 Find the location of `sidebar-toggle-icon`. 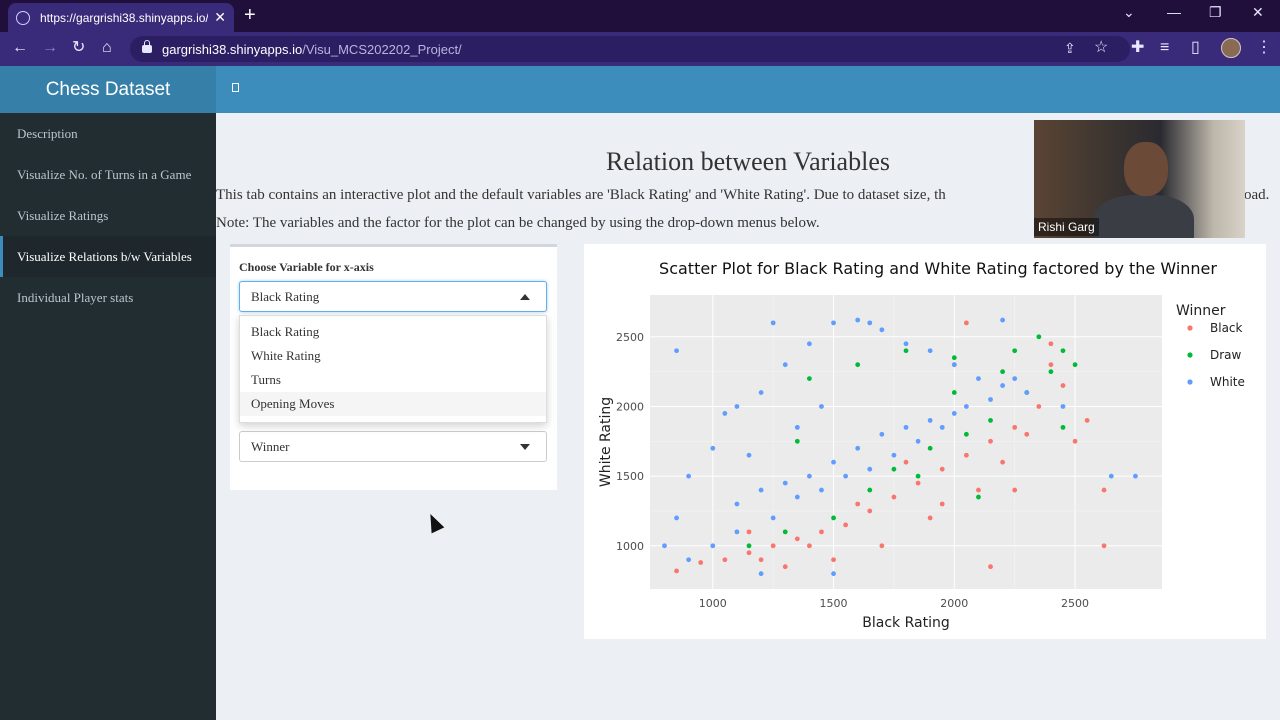

sidebar-toggle-icon is located at coordinates (235, 87).